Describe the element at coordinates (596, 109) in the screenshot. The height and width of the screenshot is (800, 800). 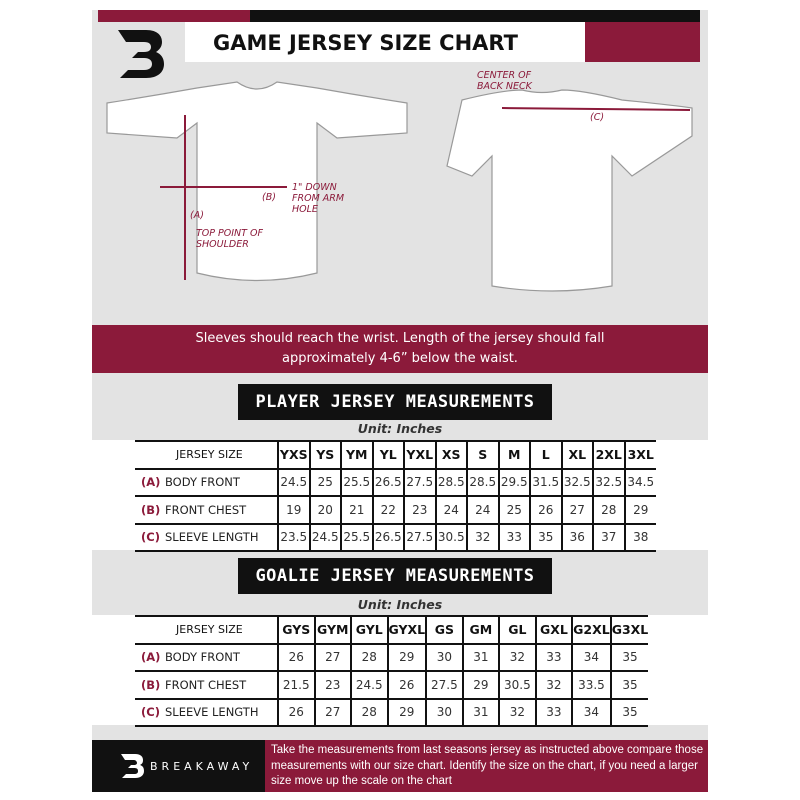
I see `measure-c-line` at that location.